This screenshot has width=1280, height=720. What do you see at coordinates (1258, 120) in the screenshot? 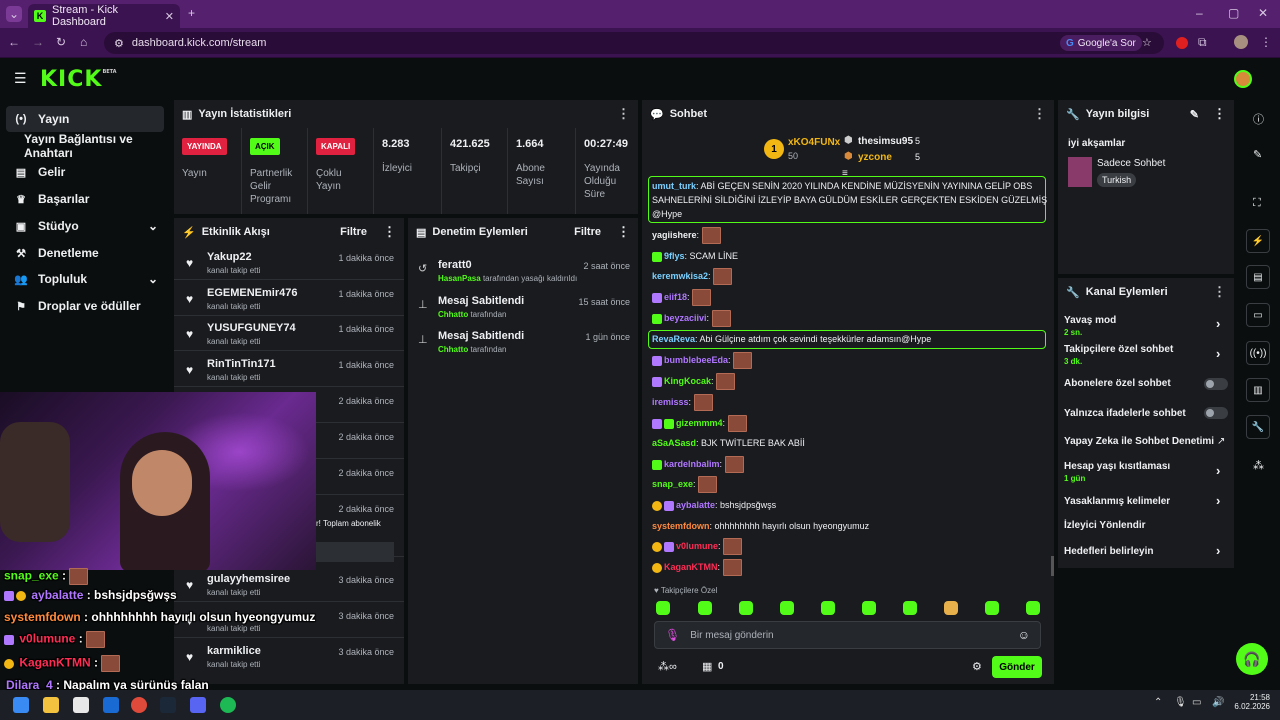
I see `info-icon: ⓘ` at bounding box center [1258, 120].